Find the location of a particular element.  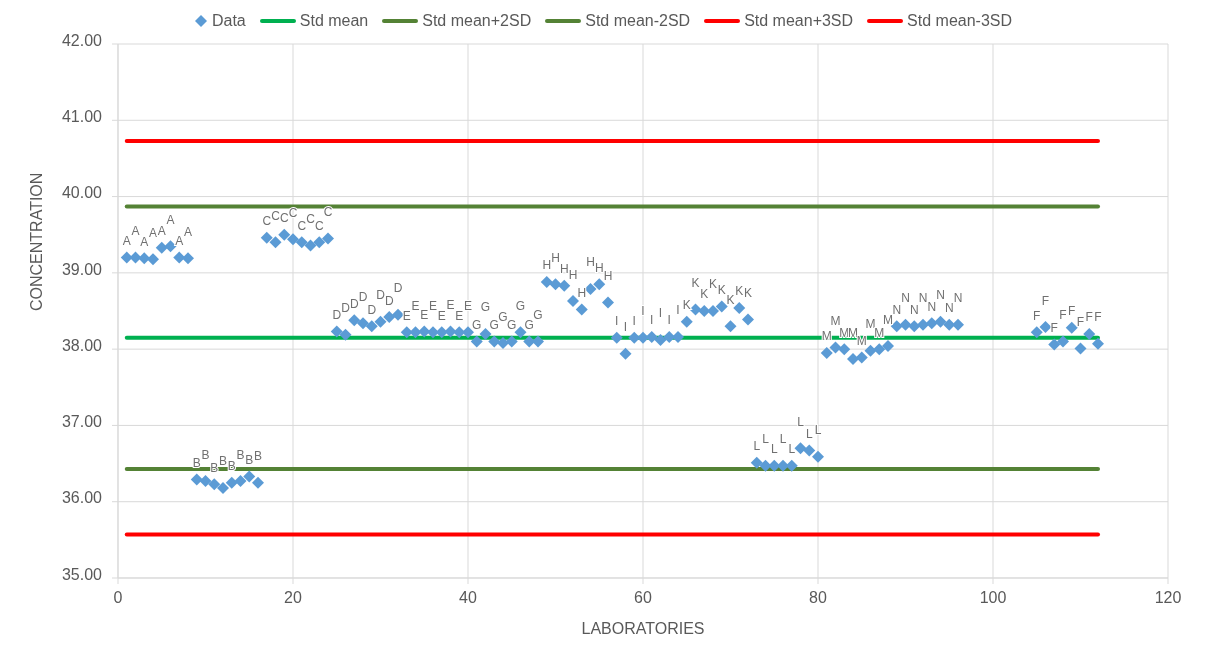

x-tick-label: 0 is located at coordinates (118, 598).